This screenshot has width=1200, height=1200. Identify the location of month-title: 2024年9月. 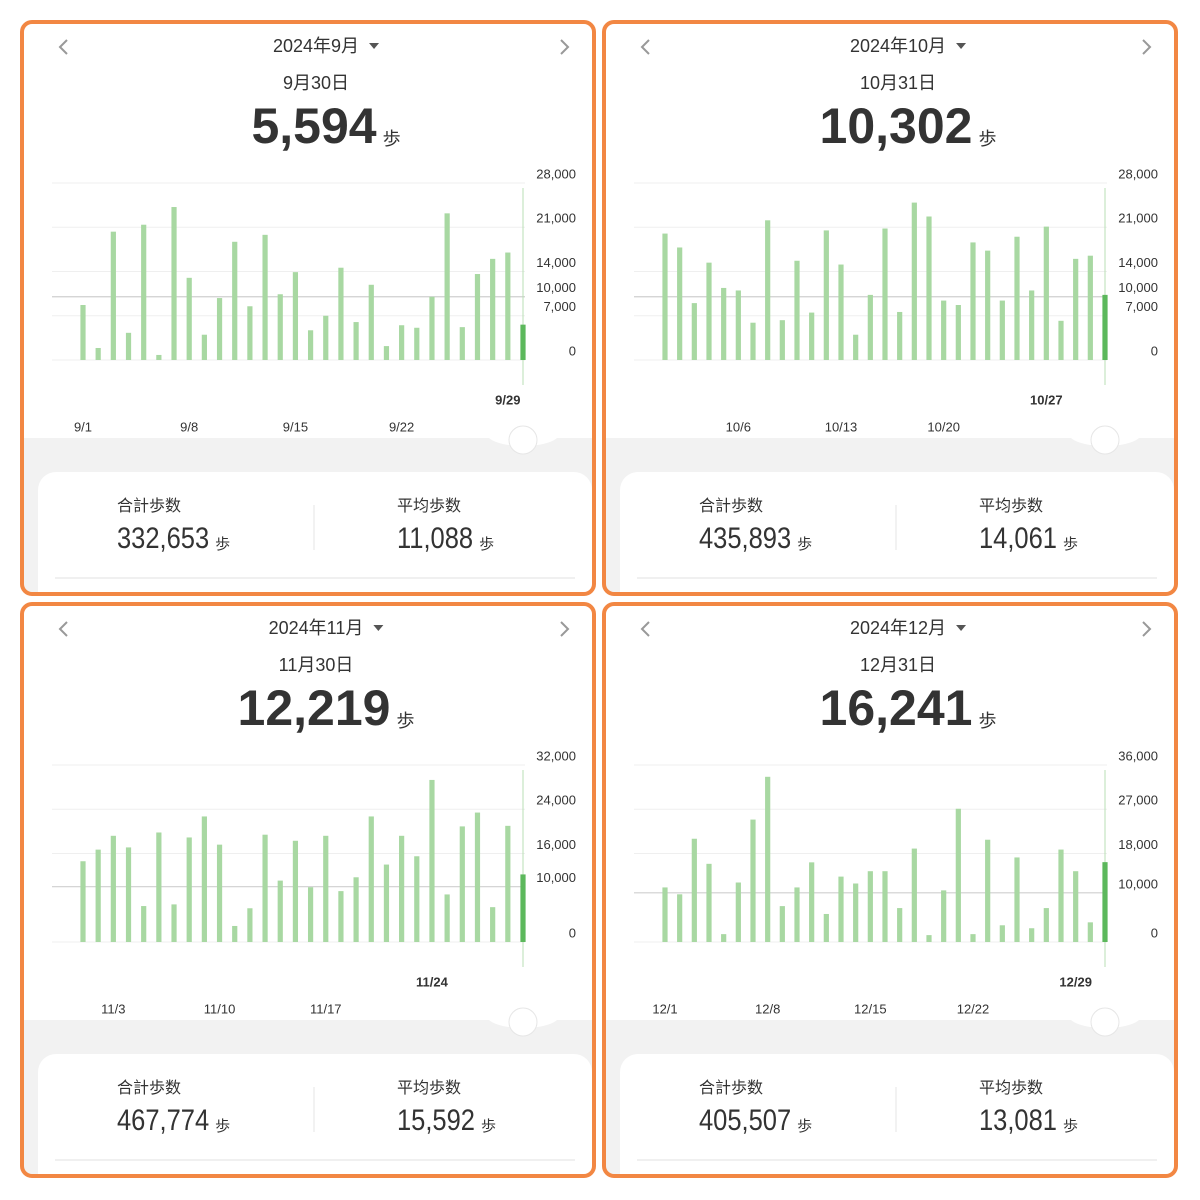
(316, 46).